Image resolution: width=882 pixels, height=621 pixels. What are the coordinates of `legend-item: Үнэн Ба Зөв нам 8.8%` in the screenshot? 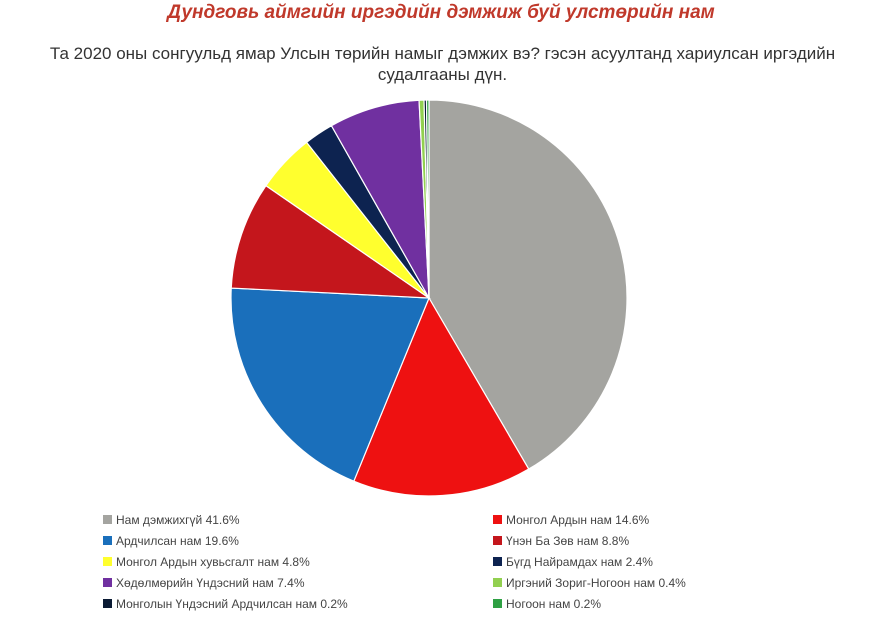 It's located at (618, 540).